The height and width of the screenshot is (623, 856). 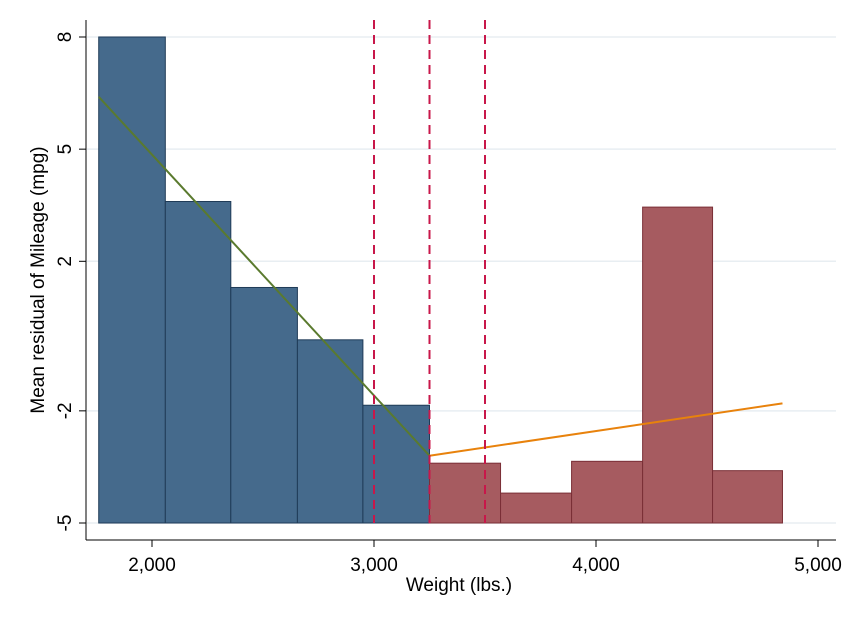 I want to click on cutoff-lines-layer, so click(x=429, y=271).